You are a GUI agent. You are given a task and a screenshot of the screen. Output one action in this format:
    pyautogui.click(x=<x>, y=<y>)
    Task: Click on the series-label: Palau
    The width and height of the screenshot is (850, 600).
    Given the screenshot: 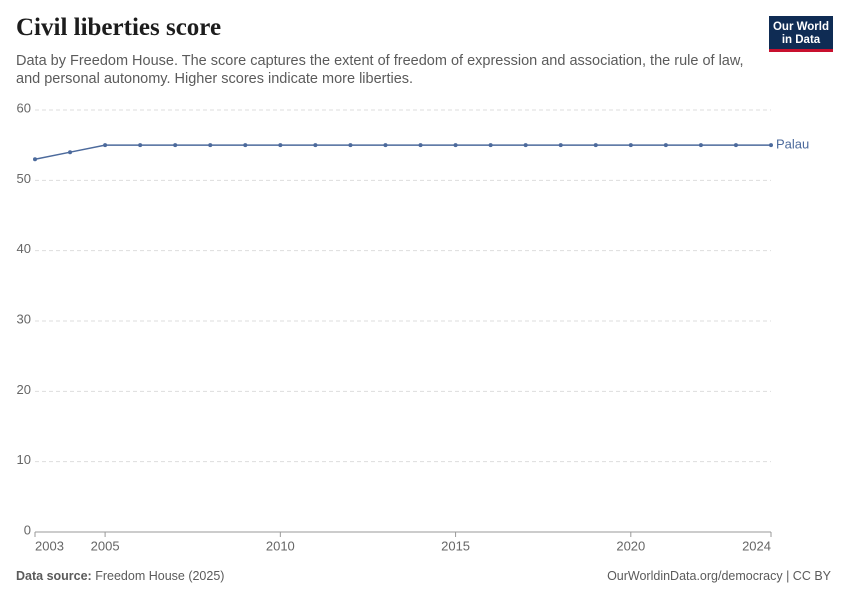 What is the action you would take?
    pyautogui.click(x=792, y=144)
    